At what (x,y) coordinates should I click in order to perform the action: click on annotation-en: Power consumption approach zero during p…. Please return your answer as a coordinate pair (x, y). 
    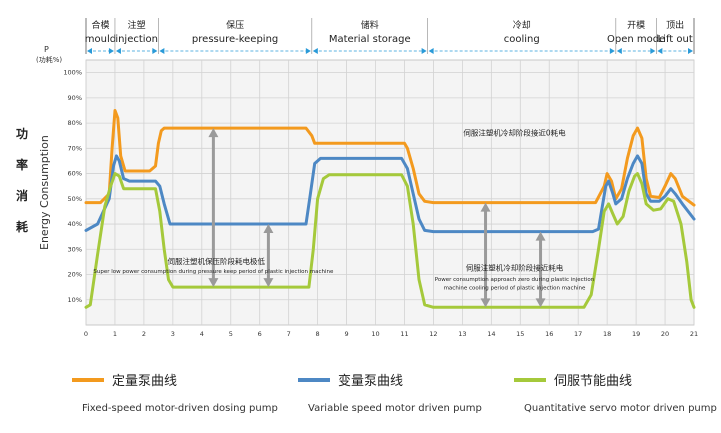
    Looking at the image, I should click on (515, 280).